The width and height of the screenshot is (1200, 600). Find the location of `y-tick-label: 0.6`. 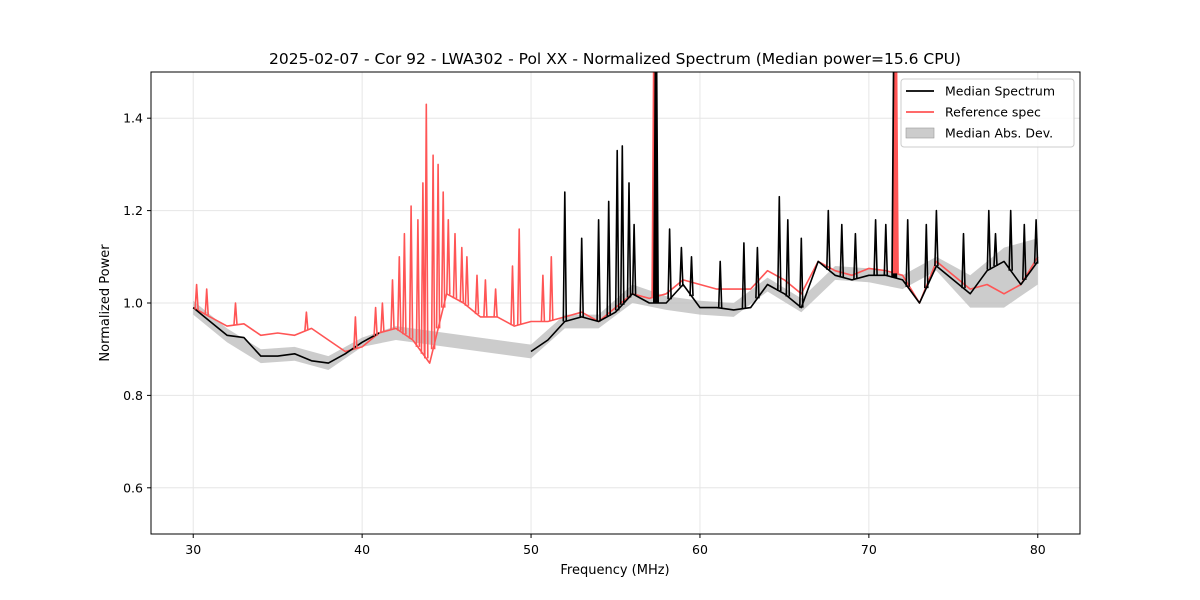

y-tick-label: 0.6 is located at coordinates (133, 487).